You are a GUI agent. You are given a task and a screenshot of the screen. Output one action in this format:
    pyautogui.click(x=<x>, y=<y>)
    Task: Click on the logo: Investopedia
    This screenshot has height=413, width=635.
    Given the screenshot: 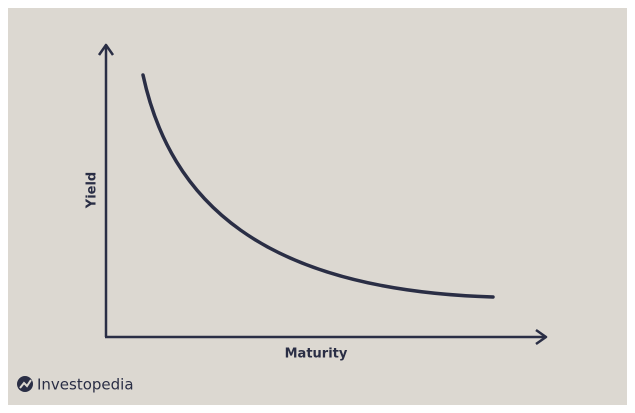 What is the action you would take?
    pyautogui.click(x=75, y=385)
    